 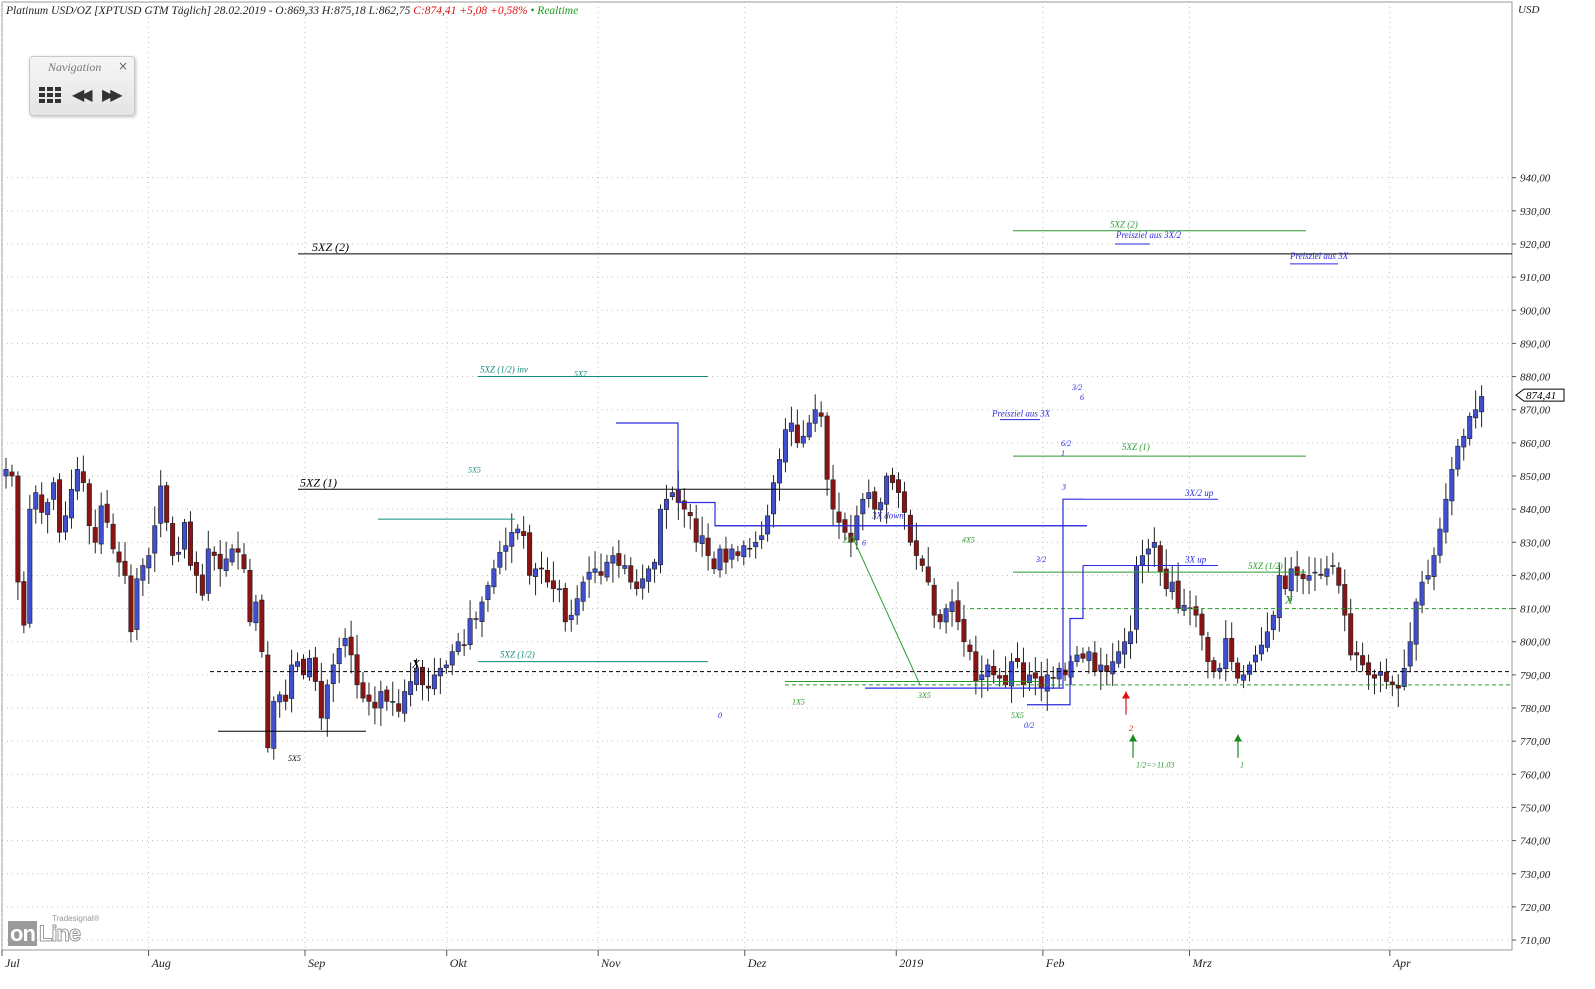 I want to click on annotation-label: 5XZ (1/2) inv, so click(x=504, y=370).